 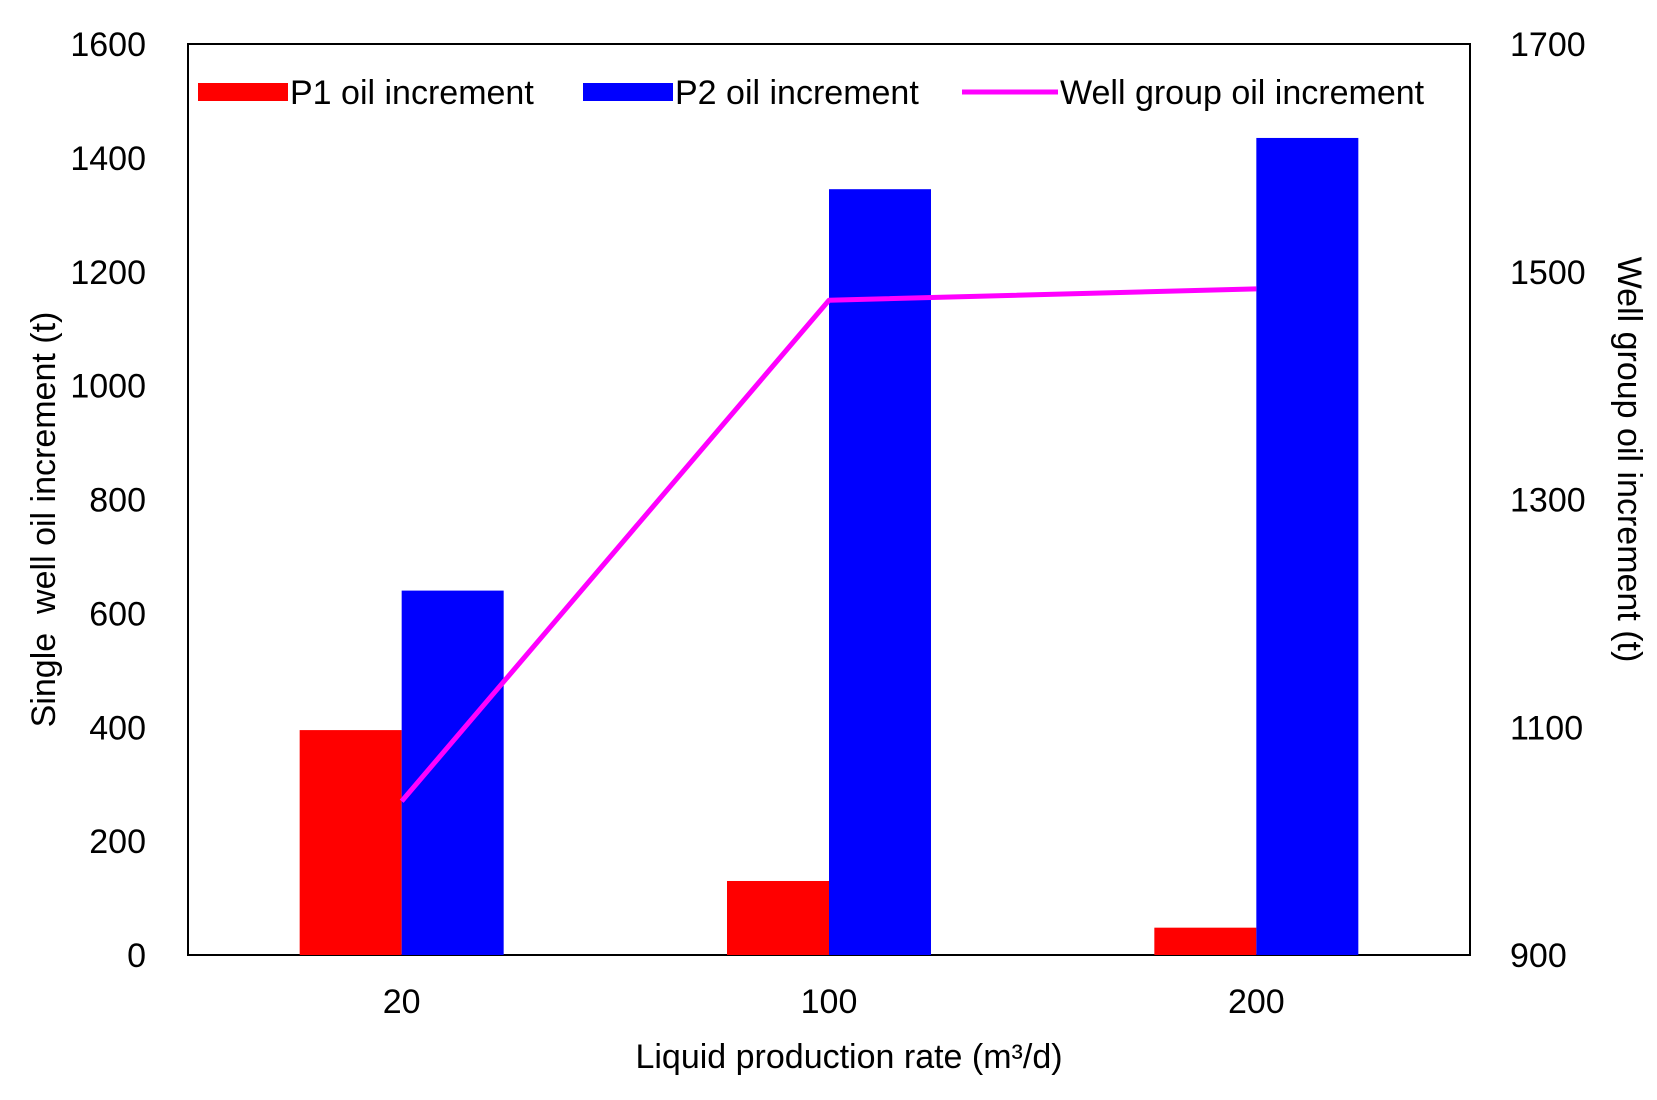 What do you see at coordinates (1546, 728) in the screenshot?
I see `right-tick-label: 1100` at bounding box center [1546, 728].